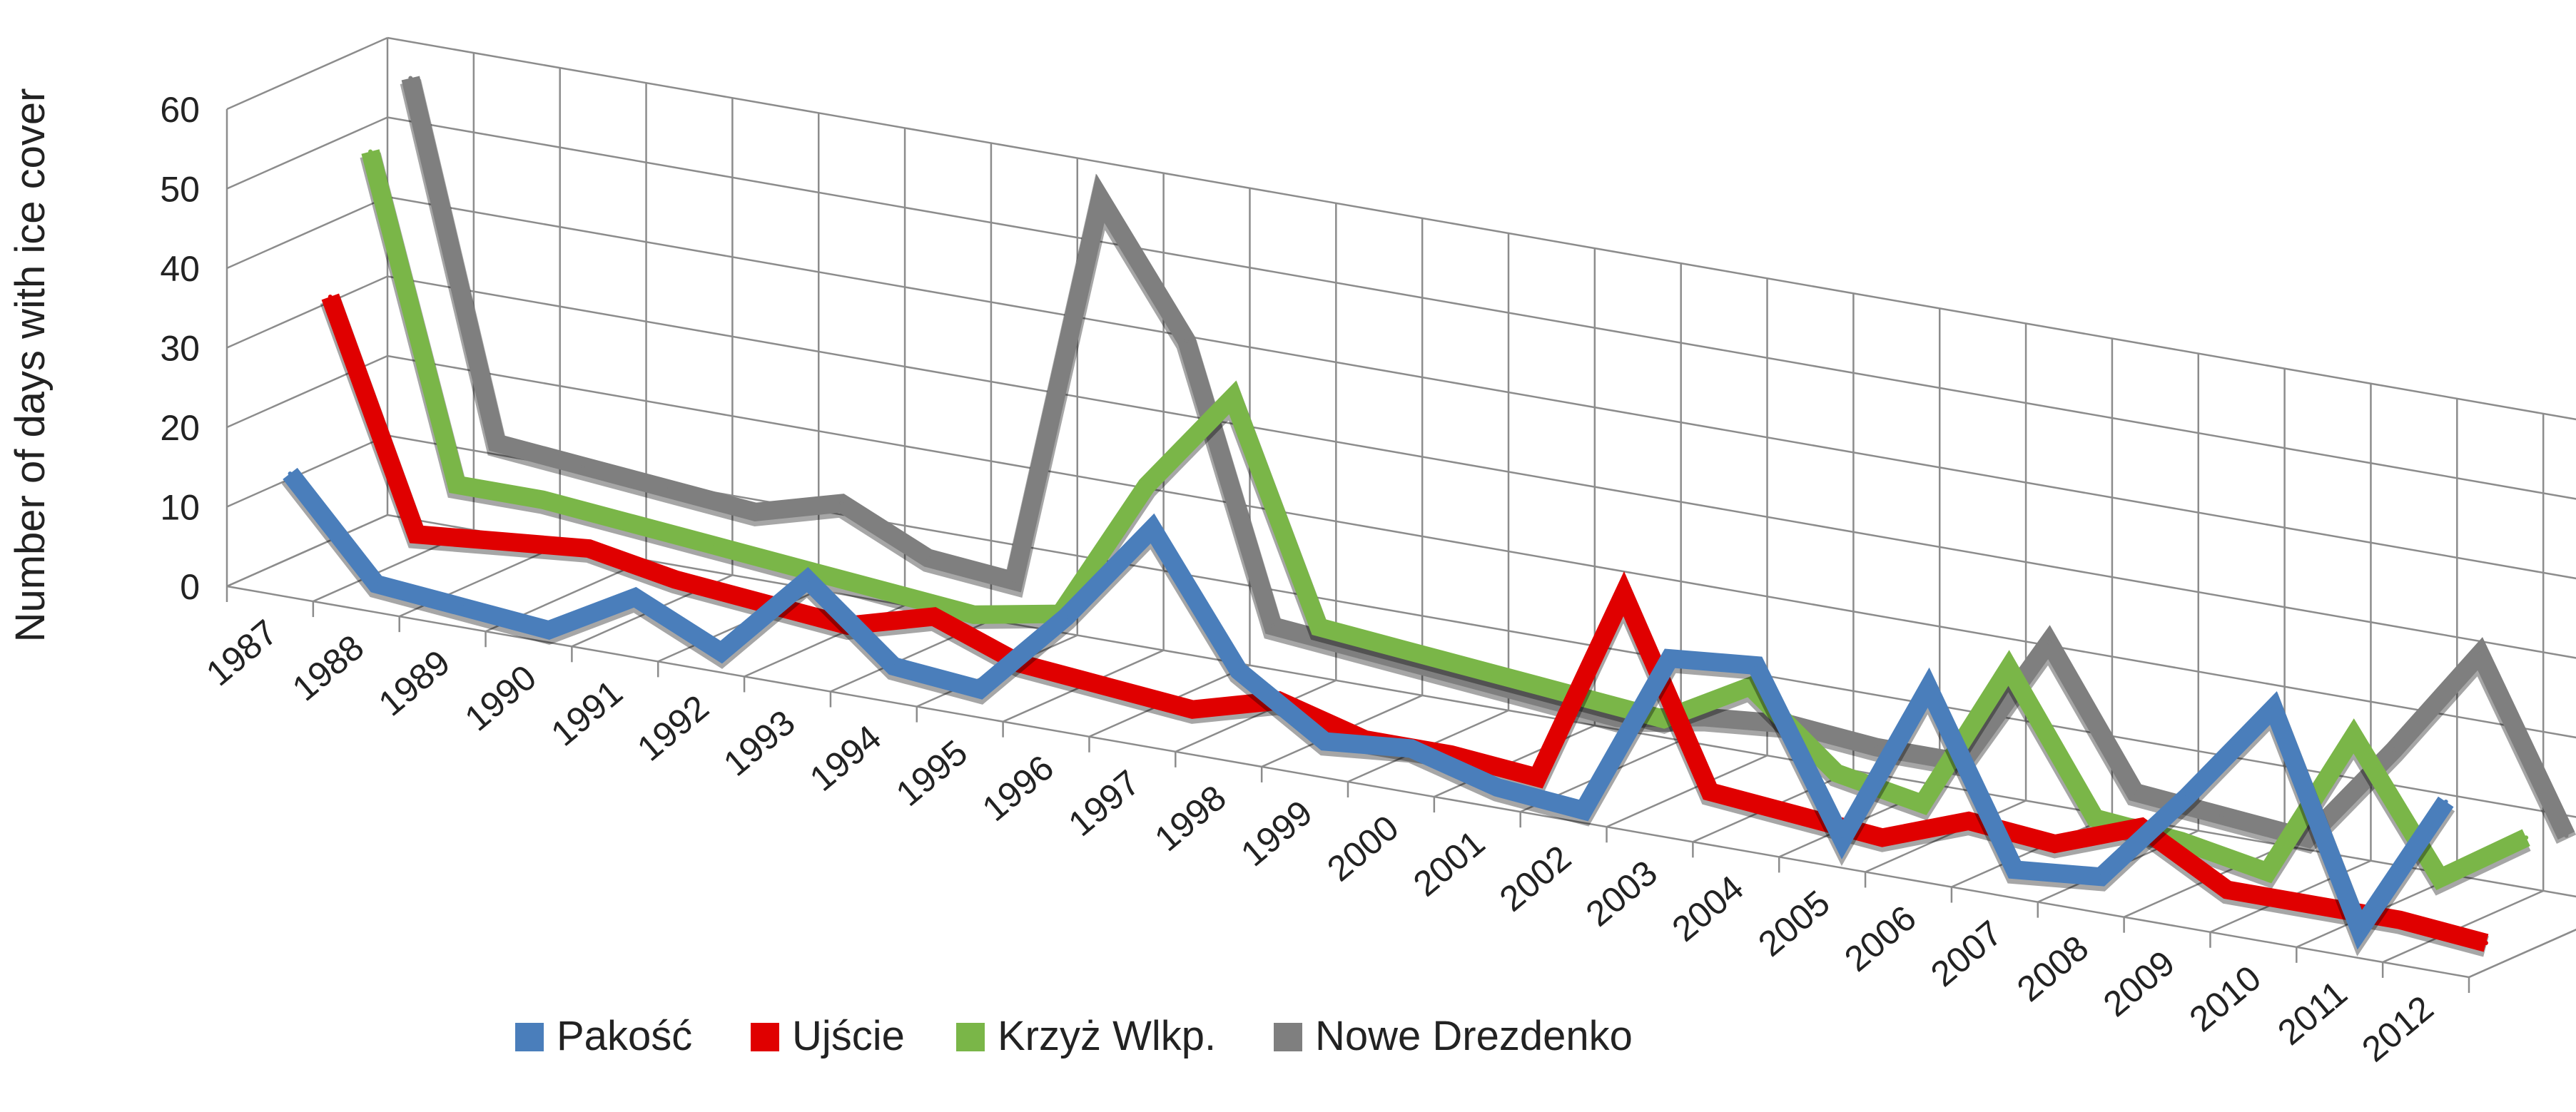 This screenshot has height=1112, width=2576. I want to click on x-tick-label: 1988, so click(328, 667).